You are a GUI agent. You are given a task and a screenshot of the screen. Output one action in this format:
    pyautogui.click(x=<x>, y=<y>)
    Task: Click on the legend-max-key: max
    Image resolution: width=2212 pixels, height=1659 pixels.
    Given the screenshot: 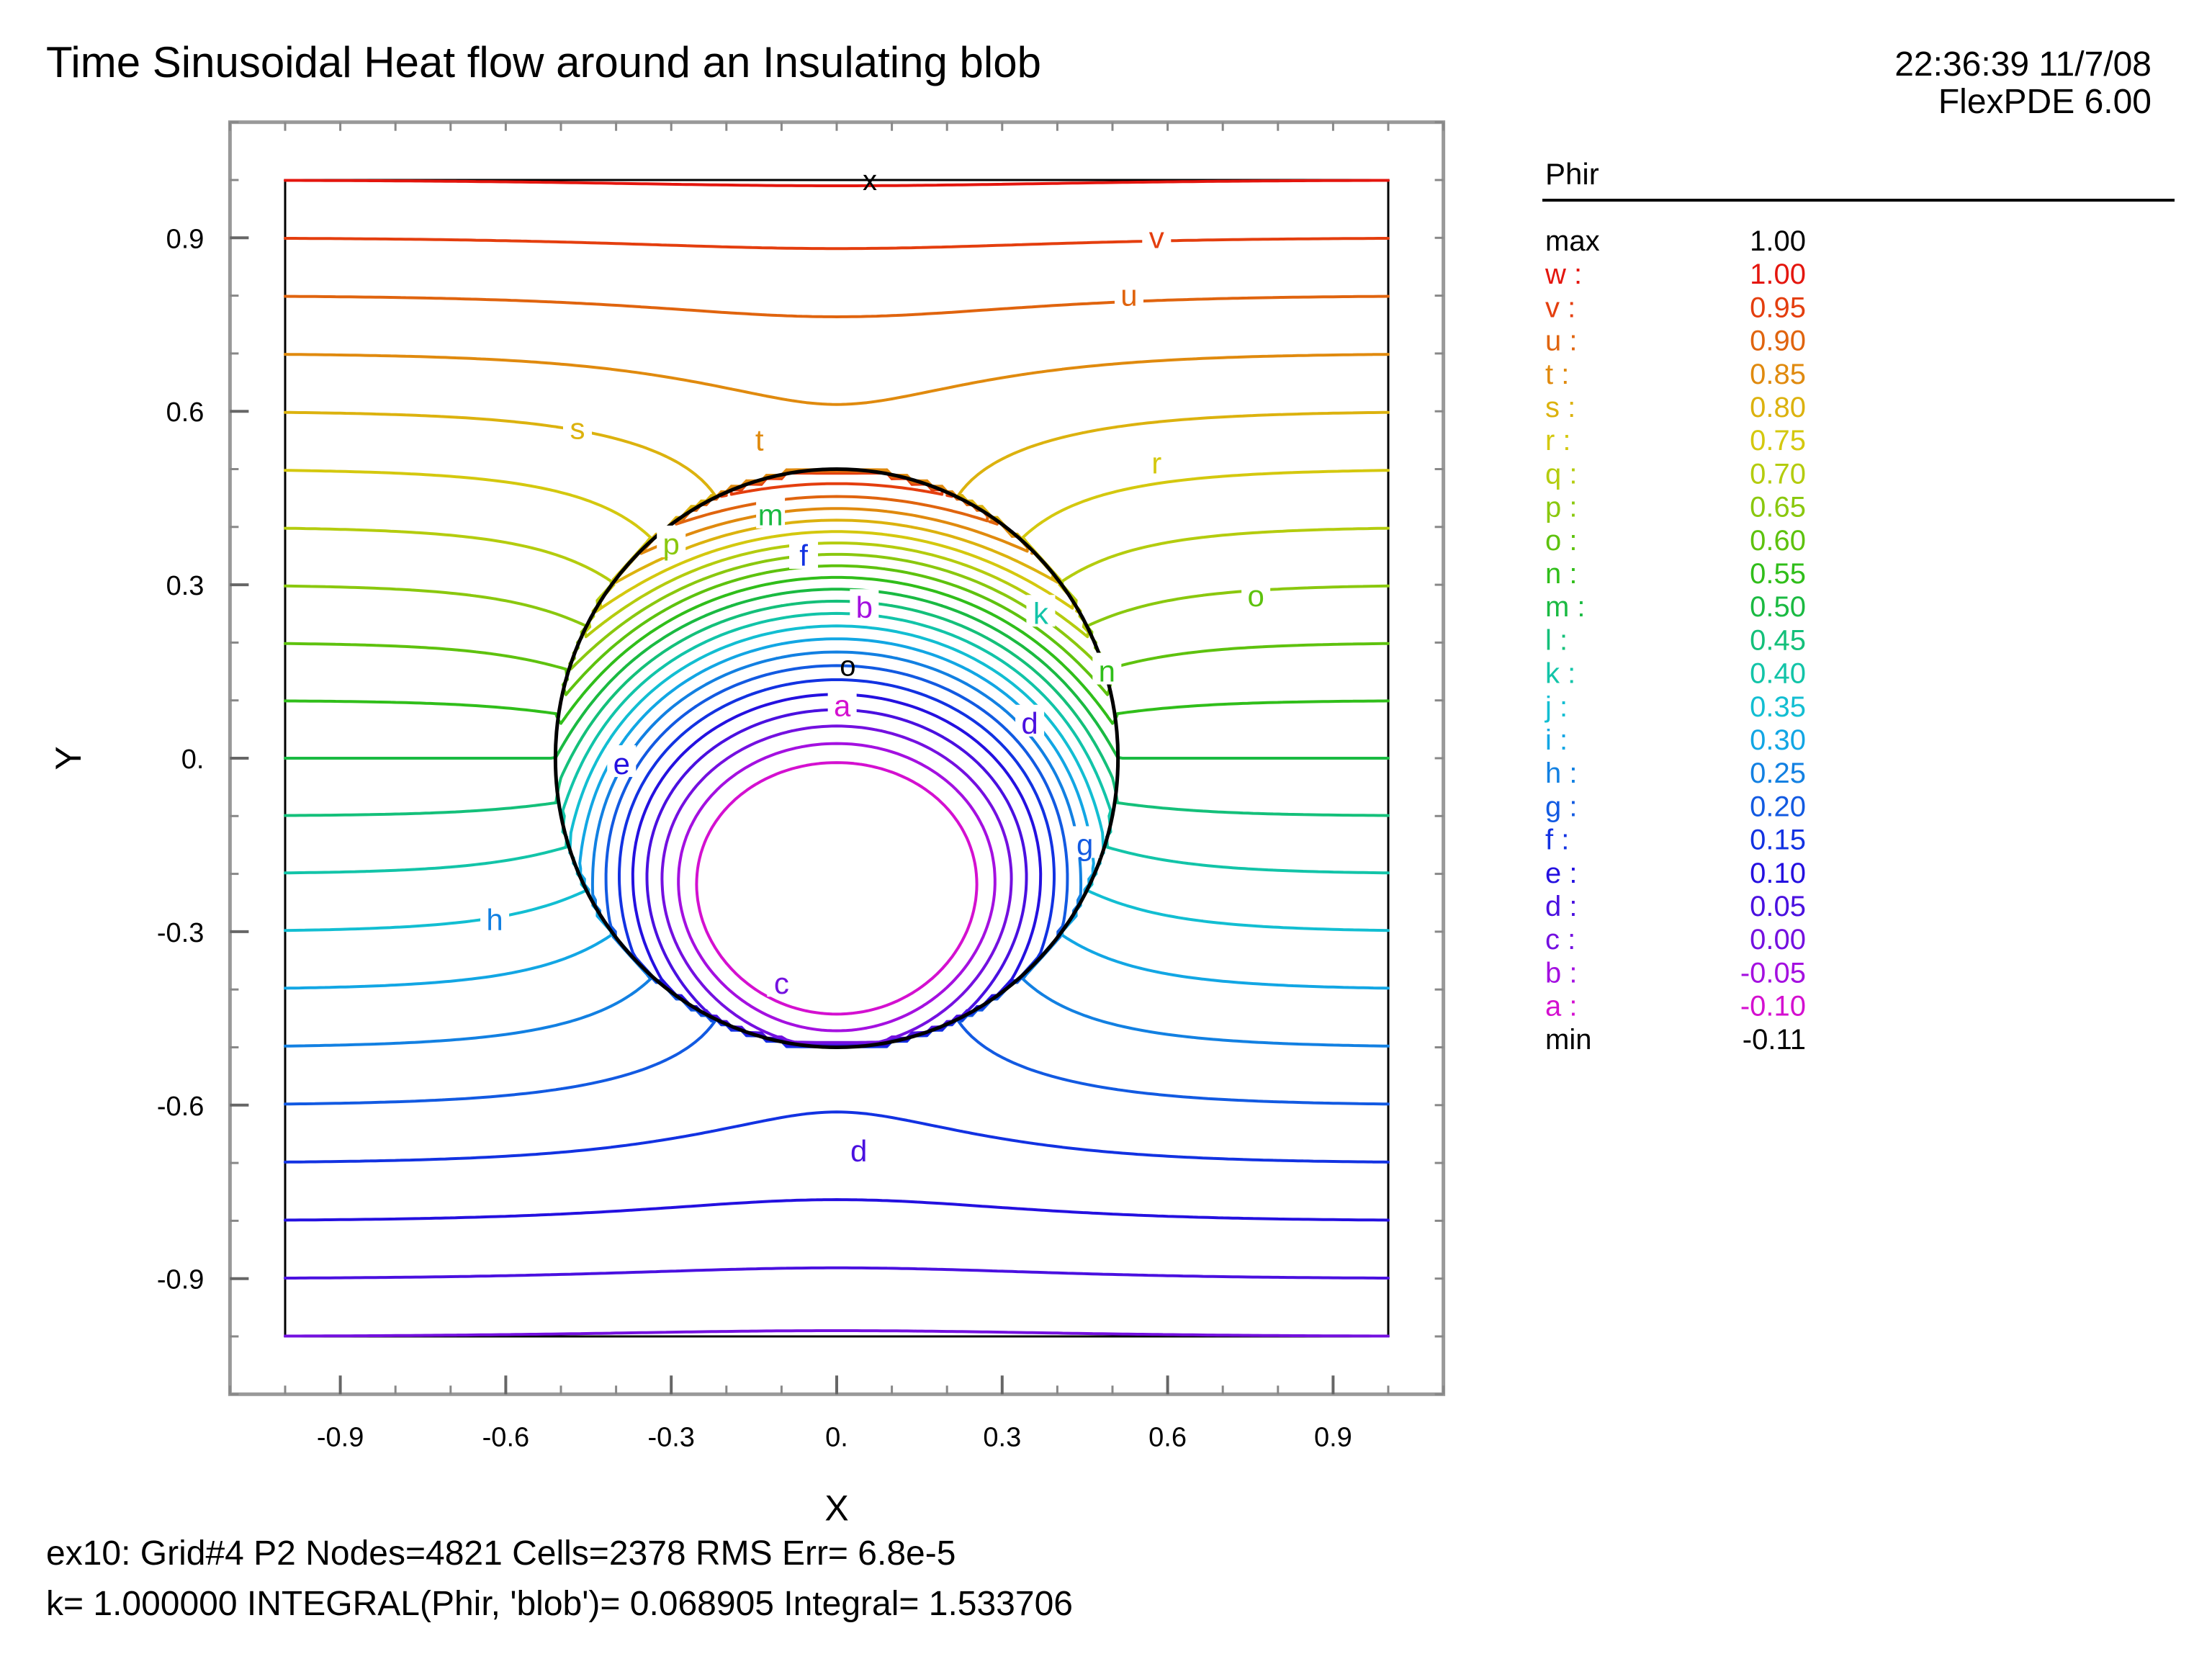 What is the action you would take?
    pyautogui.click(x=1573, y=241)
    